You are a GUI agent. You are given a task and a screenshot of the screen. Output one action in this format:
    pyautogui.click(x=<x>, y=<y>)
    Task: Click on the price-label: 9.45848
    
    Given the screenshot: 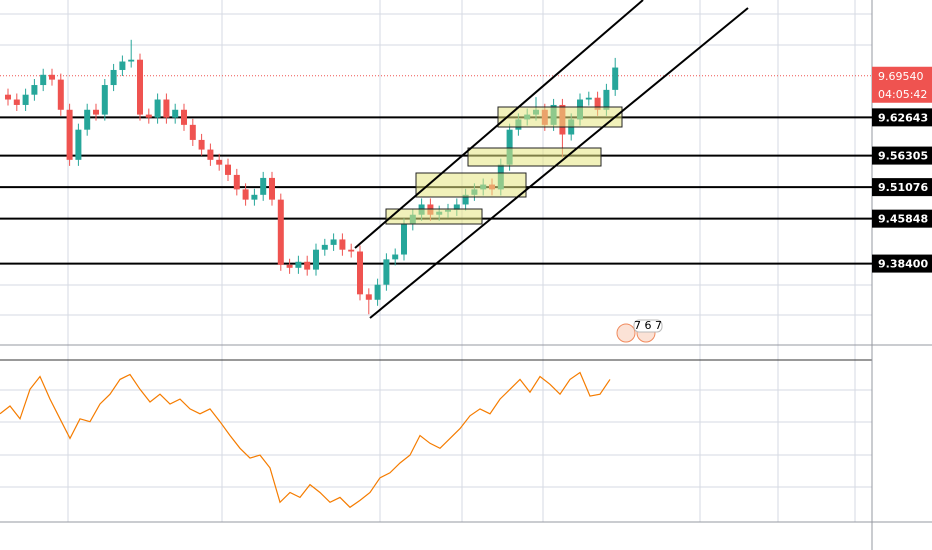 What is the action you would take?
    pyautogui.click(x=903, y=219)
    